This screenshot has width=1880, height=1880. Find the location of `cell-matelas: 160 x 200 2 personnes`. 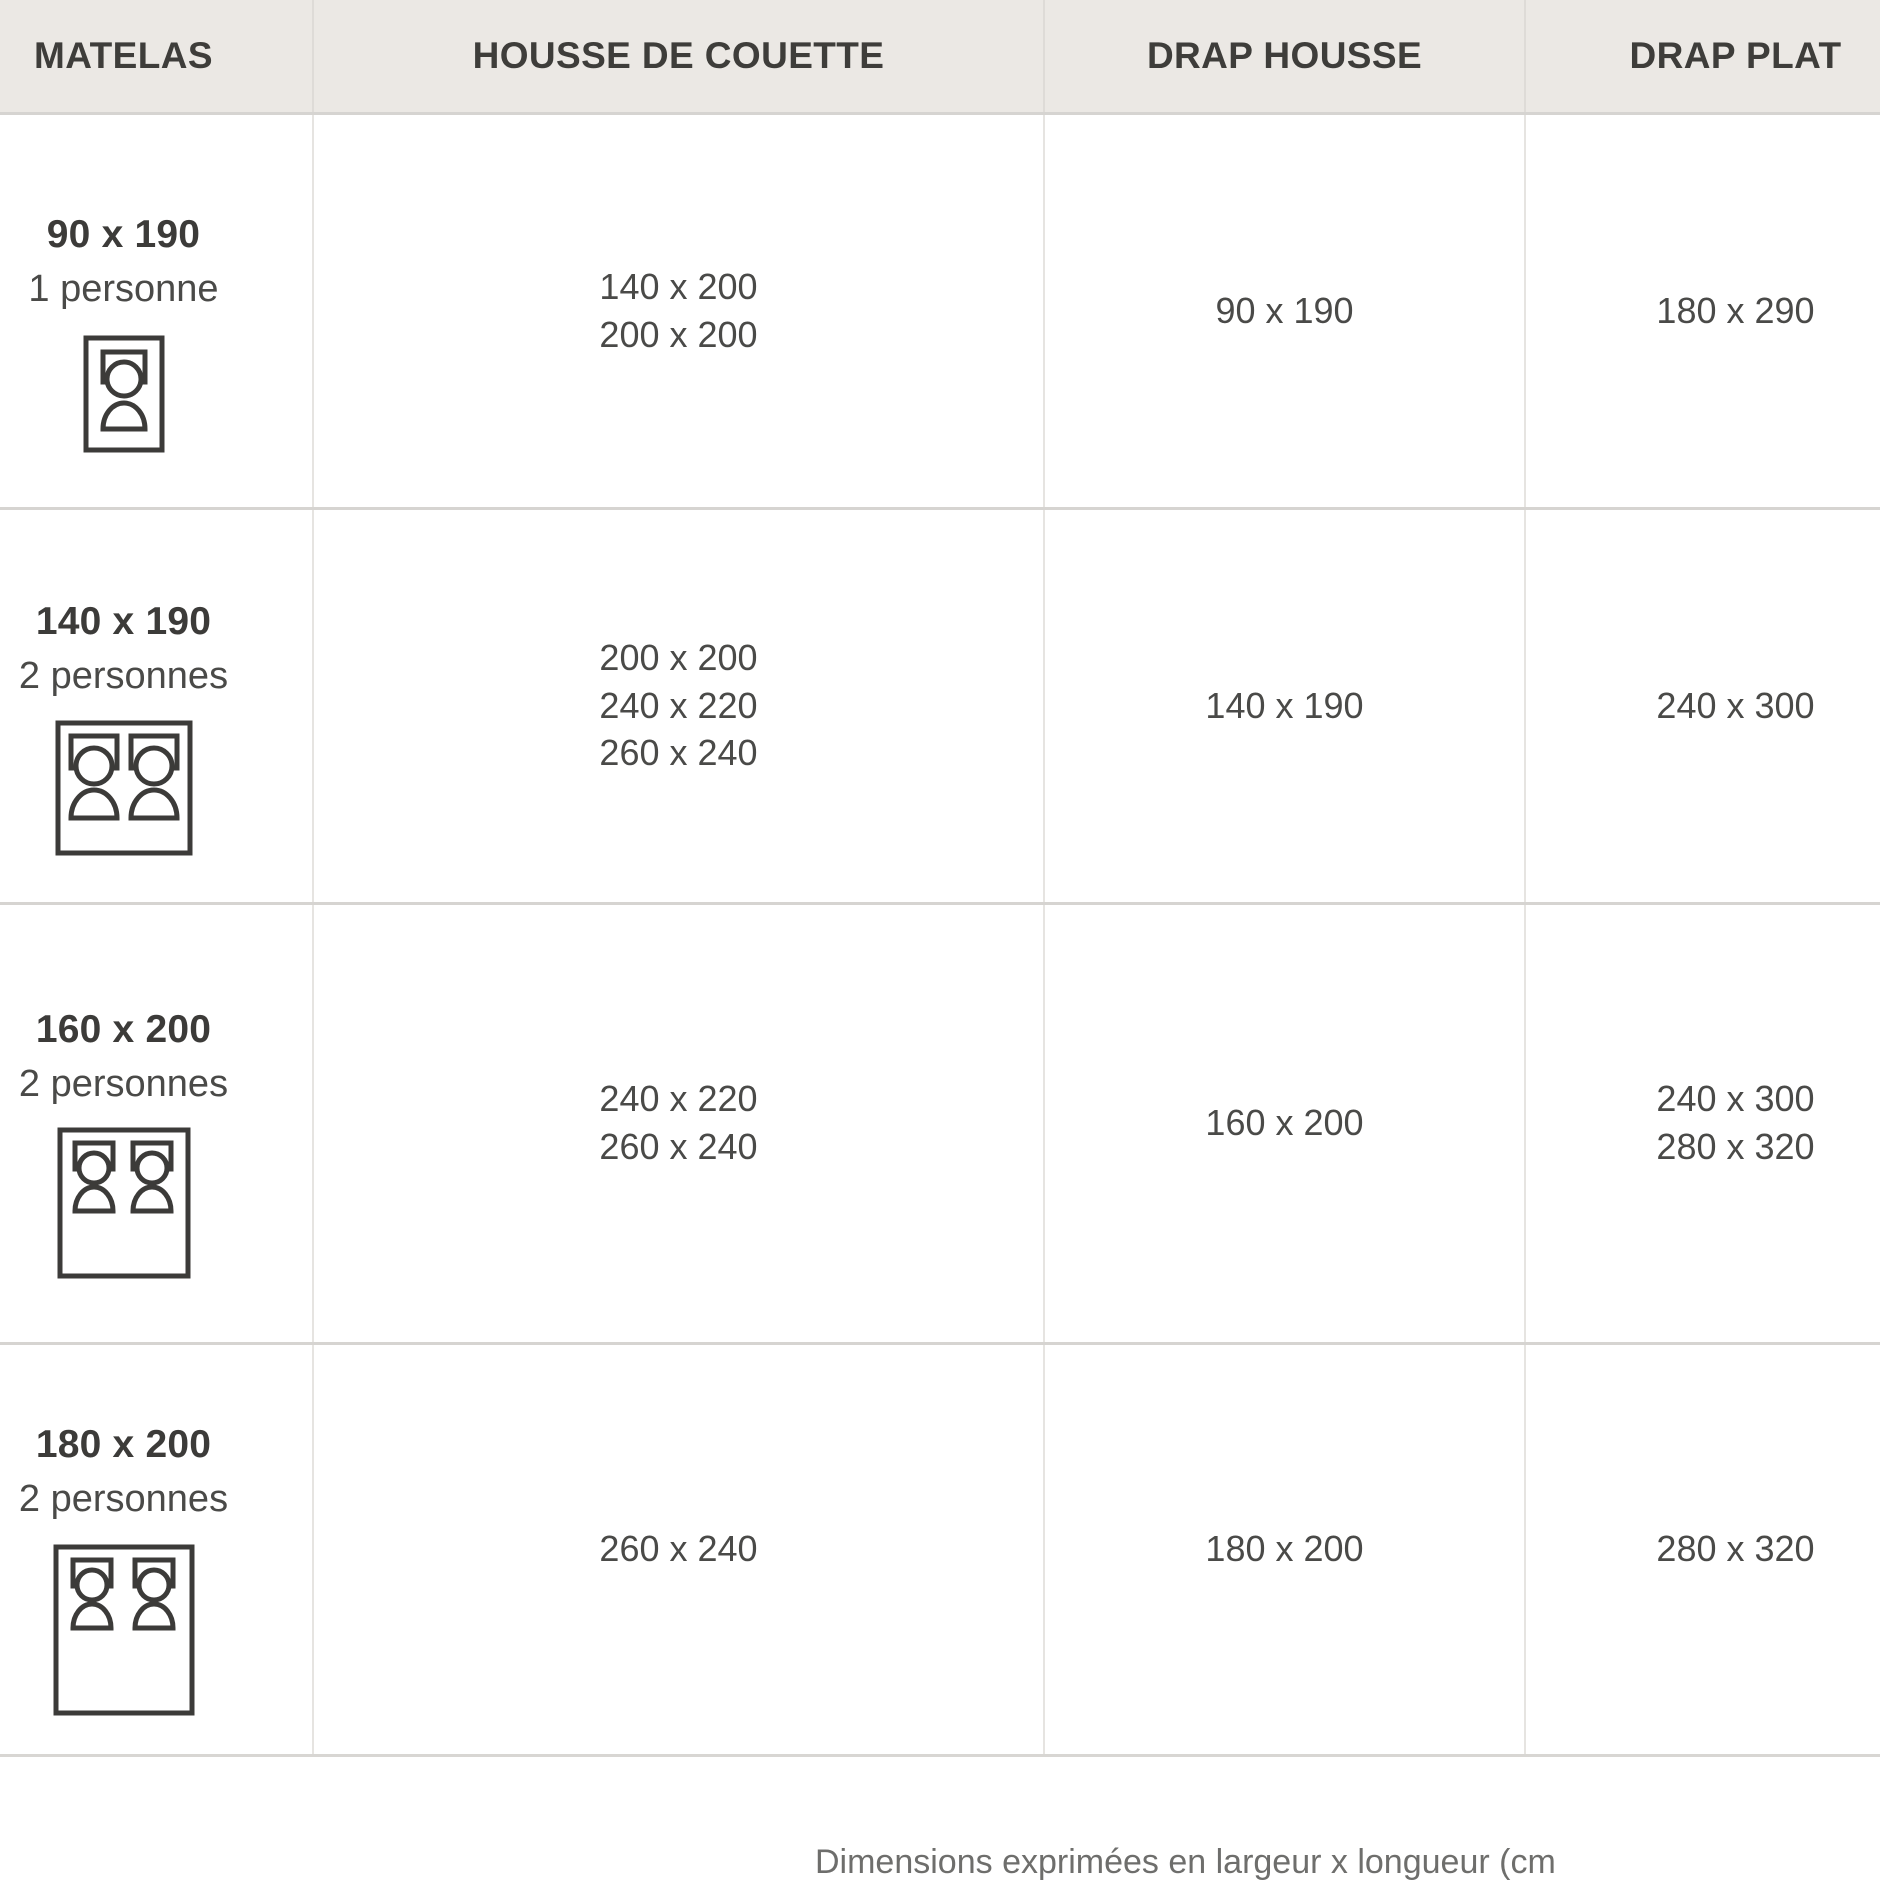

cell-matelas: 160 x 200 2 personnes is located at coordinates (157, 1124).